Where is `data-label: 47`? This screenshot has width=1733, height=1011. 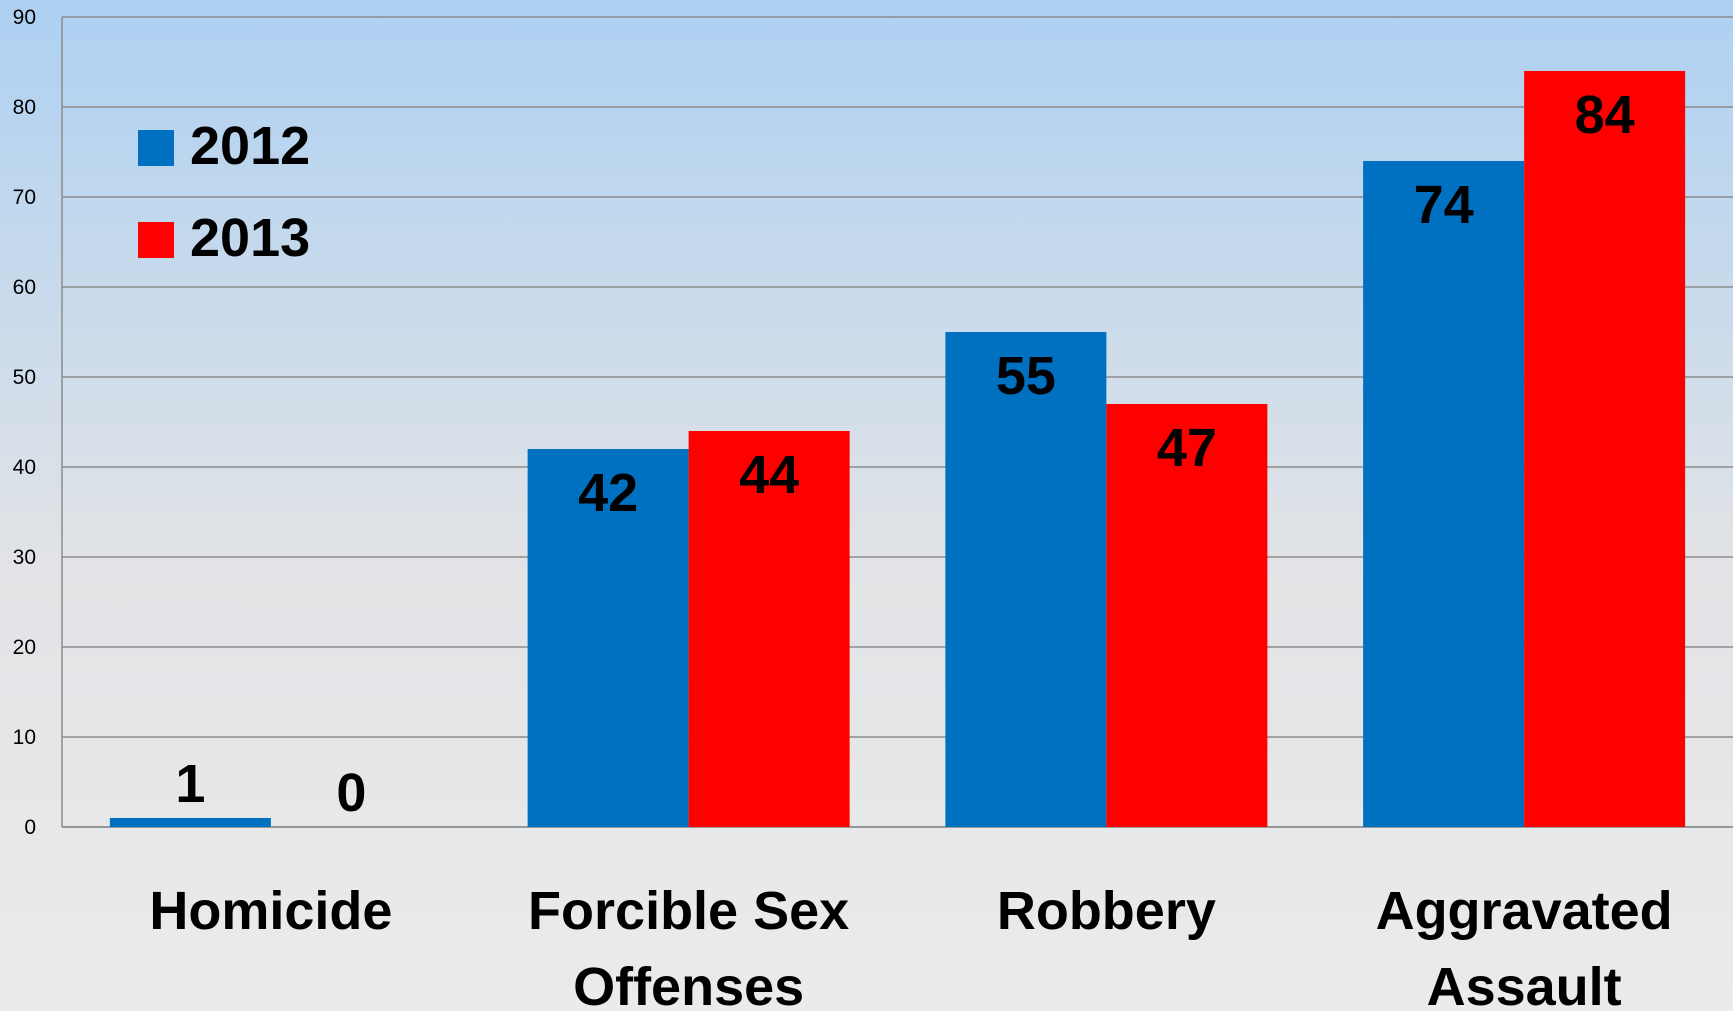
data-label: 47 is located at coordinates (1187, 448).